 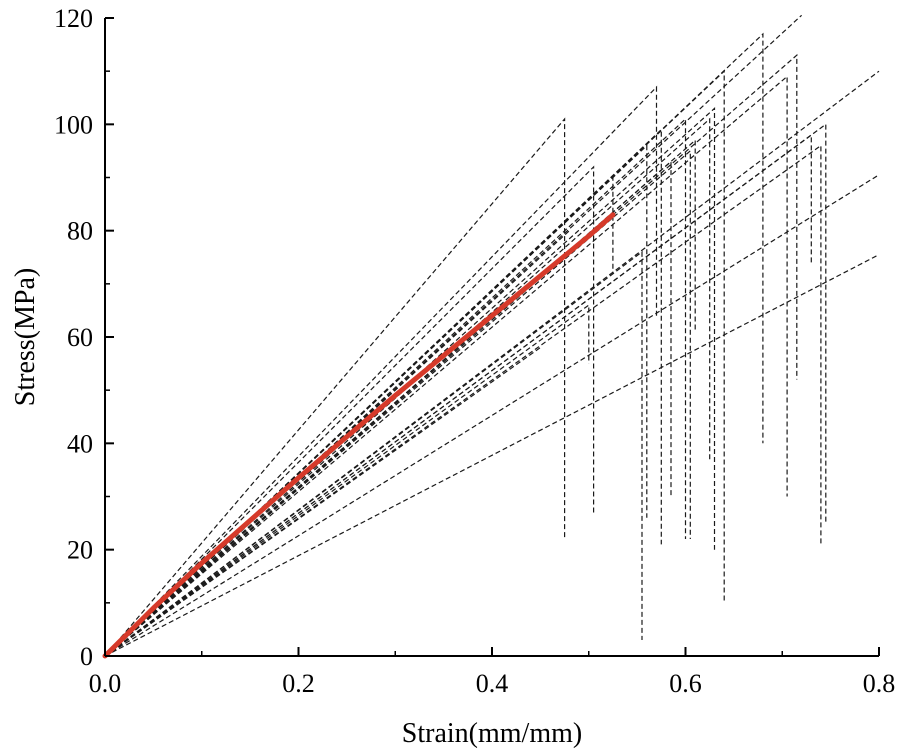 I want to click on x-tick-label: 0.0, so click(x=105, y=683).